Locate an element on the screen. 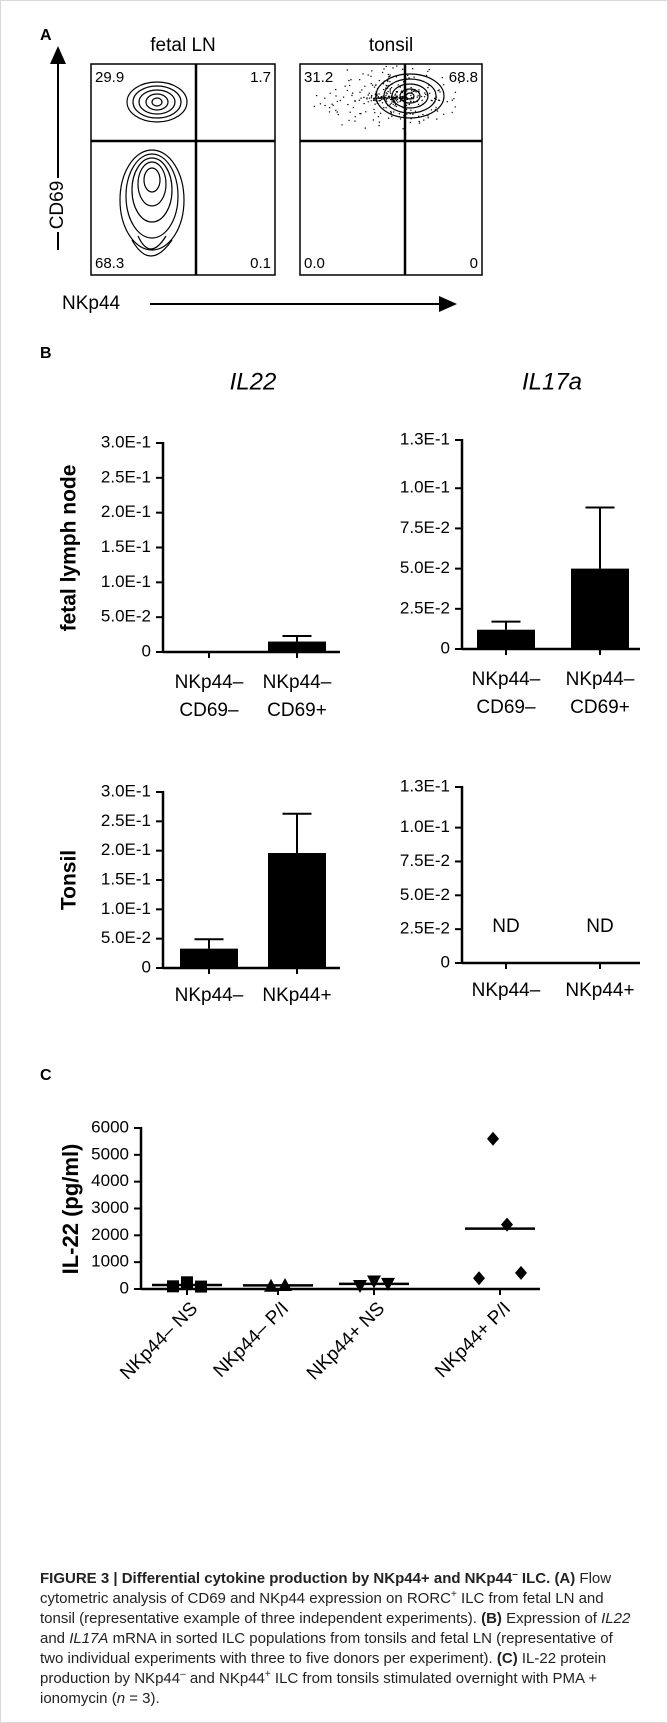 The width and height of the screenshot is (668, 1723). quadrant-value: 0 is located at coordinates (474, 263).